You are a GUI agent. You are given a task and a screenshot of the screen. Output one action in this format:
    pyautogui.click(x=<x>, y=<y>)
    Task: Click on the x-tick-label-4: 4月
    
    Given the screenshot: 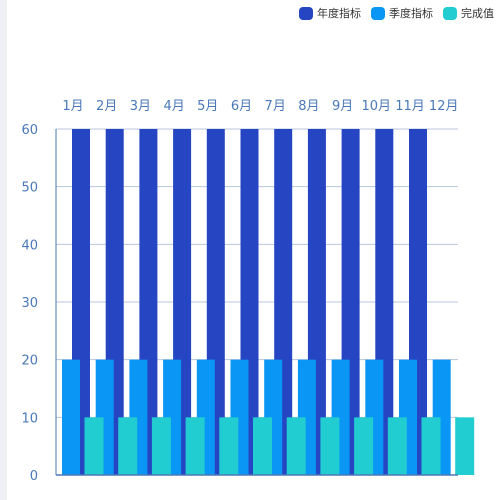 What is the action you would take?
    pyautogui.click(x=173, y=106)
    